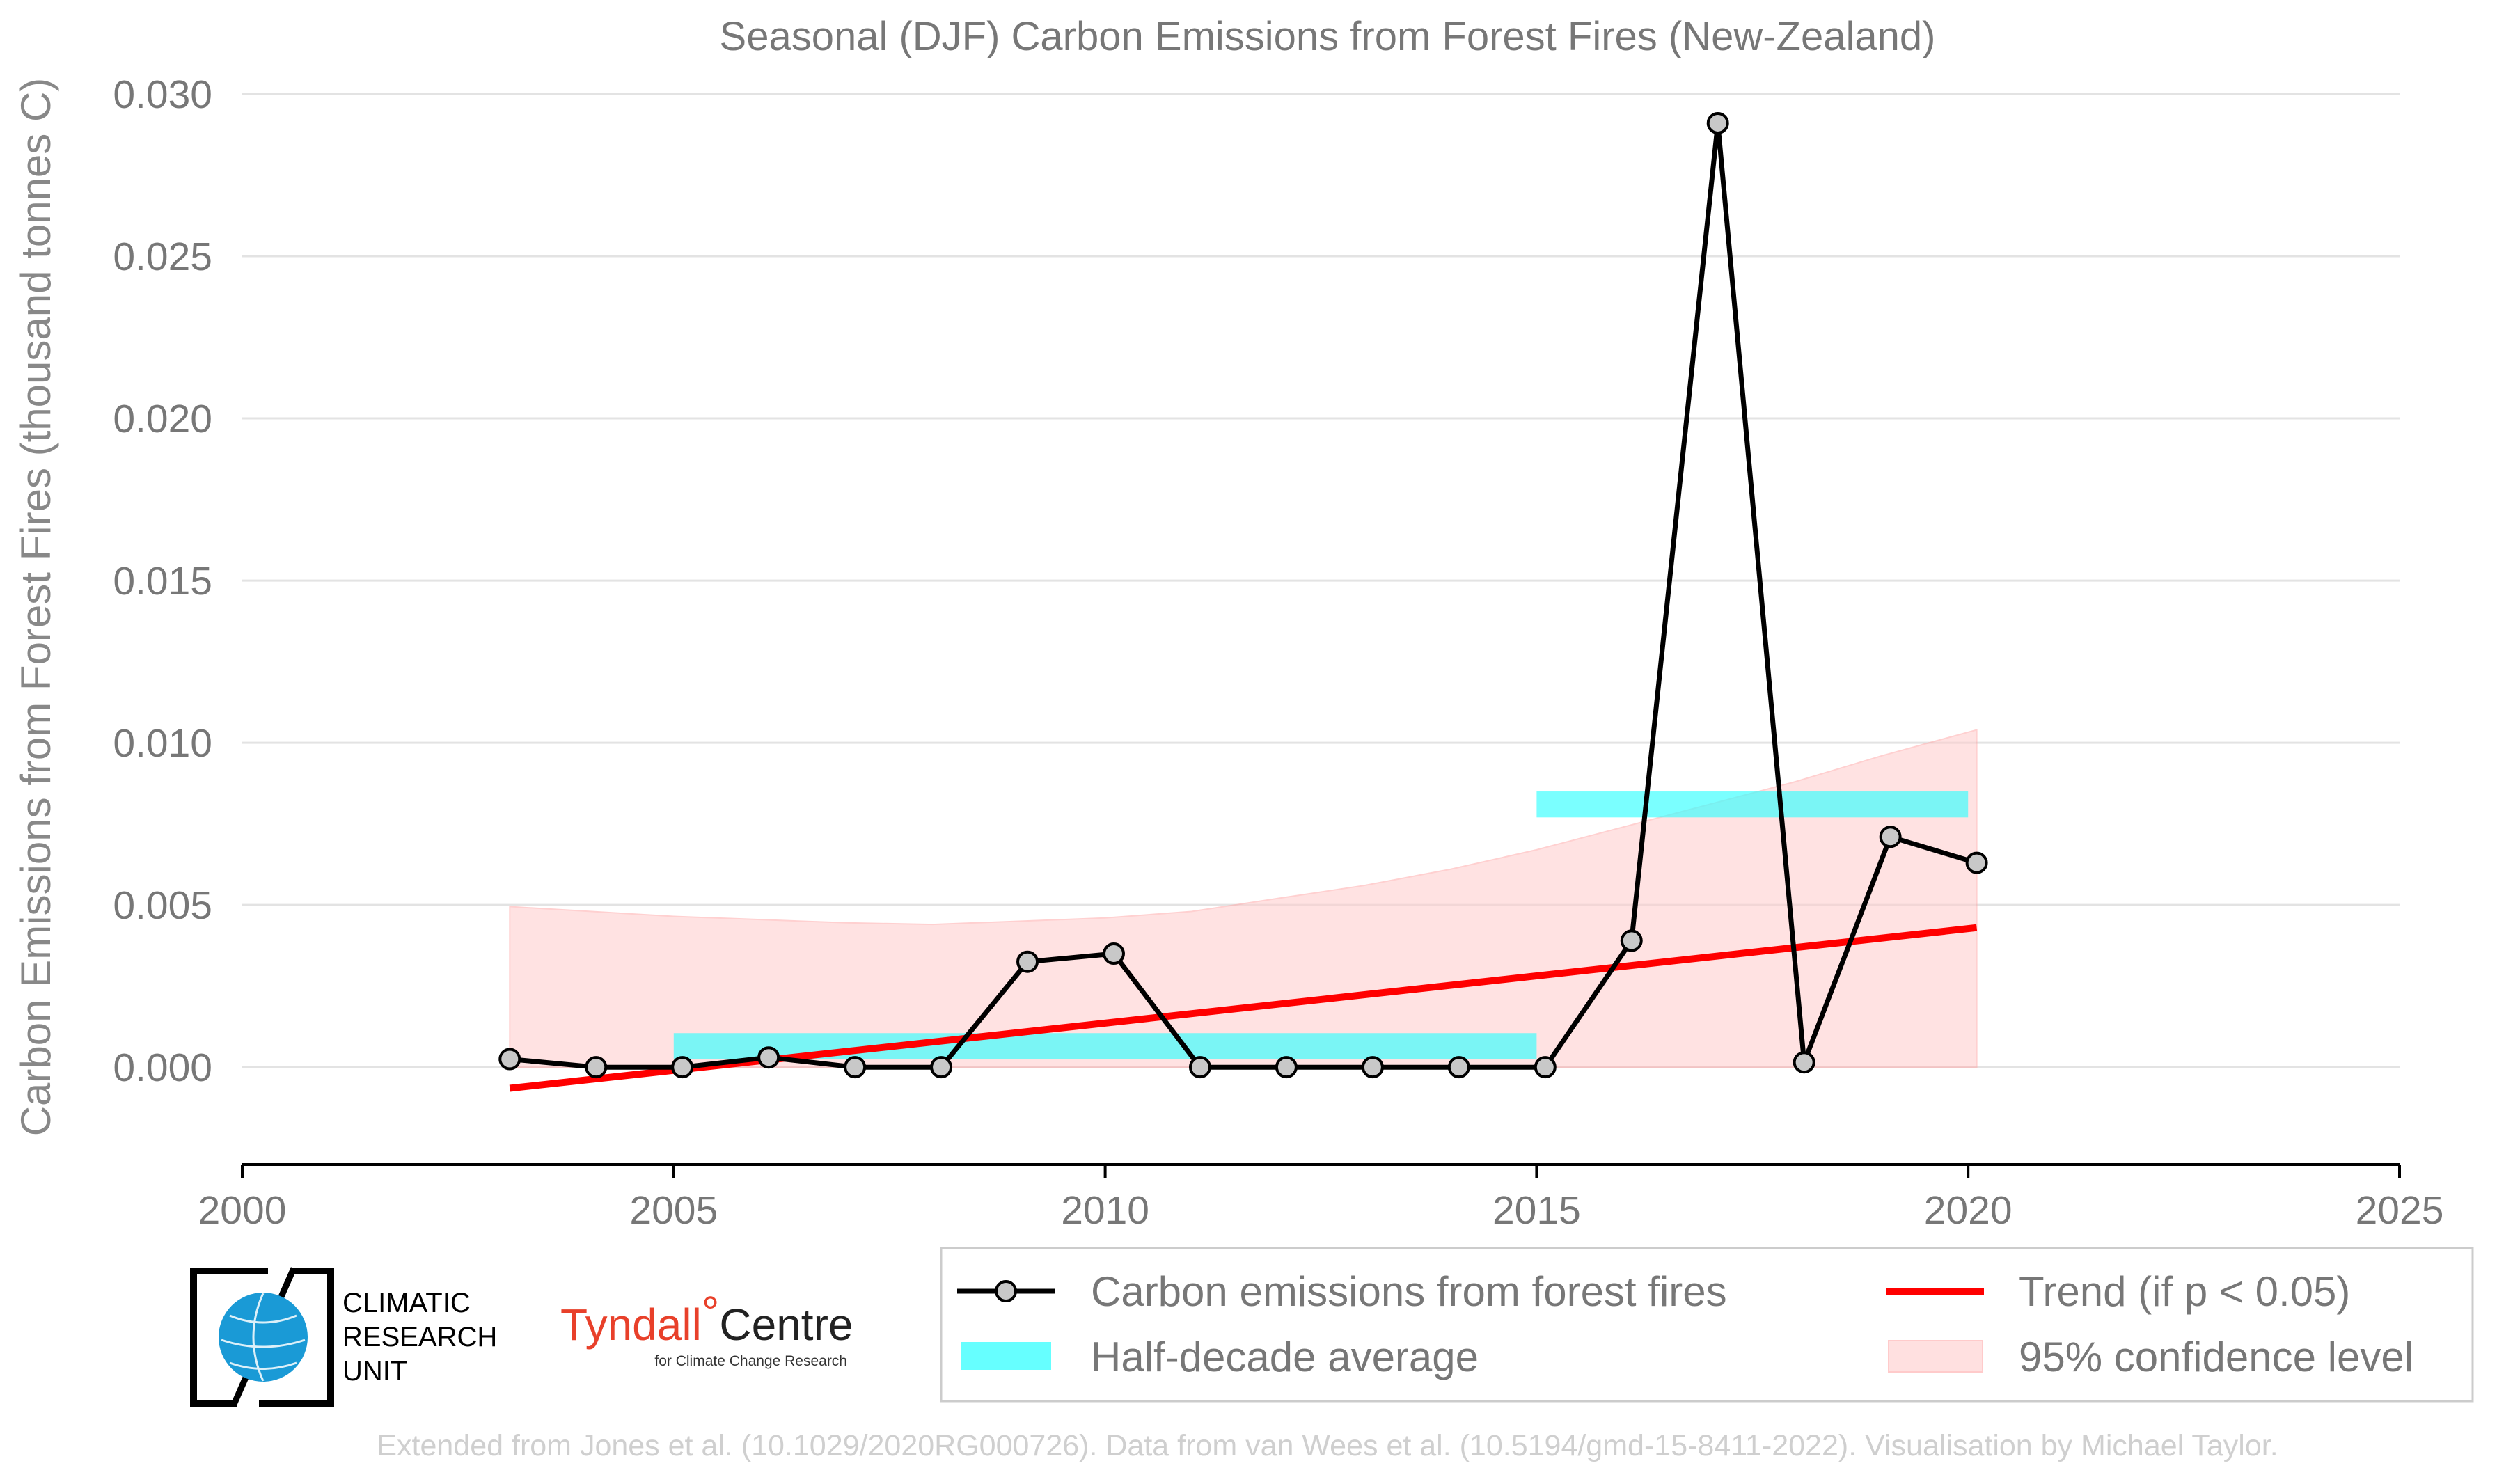  What do you see at coordinates (1321, 1198) in the screenshot?
I see `x-axis: 2000 2005 2010 2015 2020 2025` at bounding box center [1321, 1198].